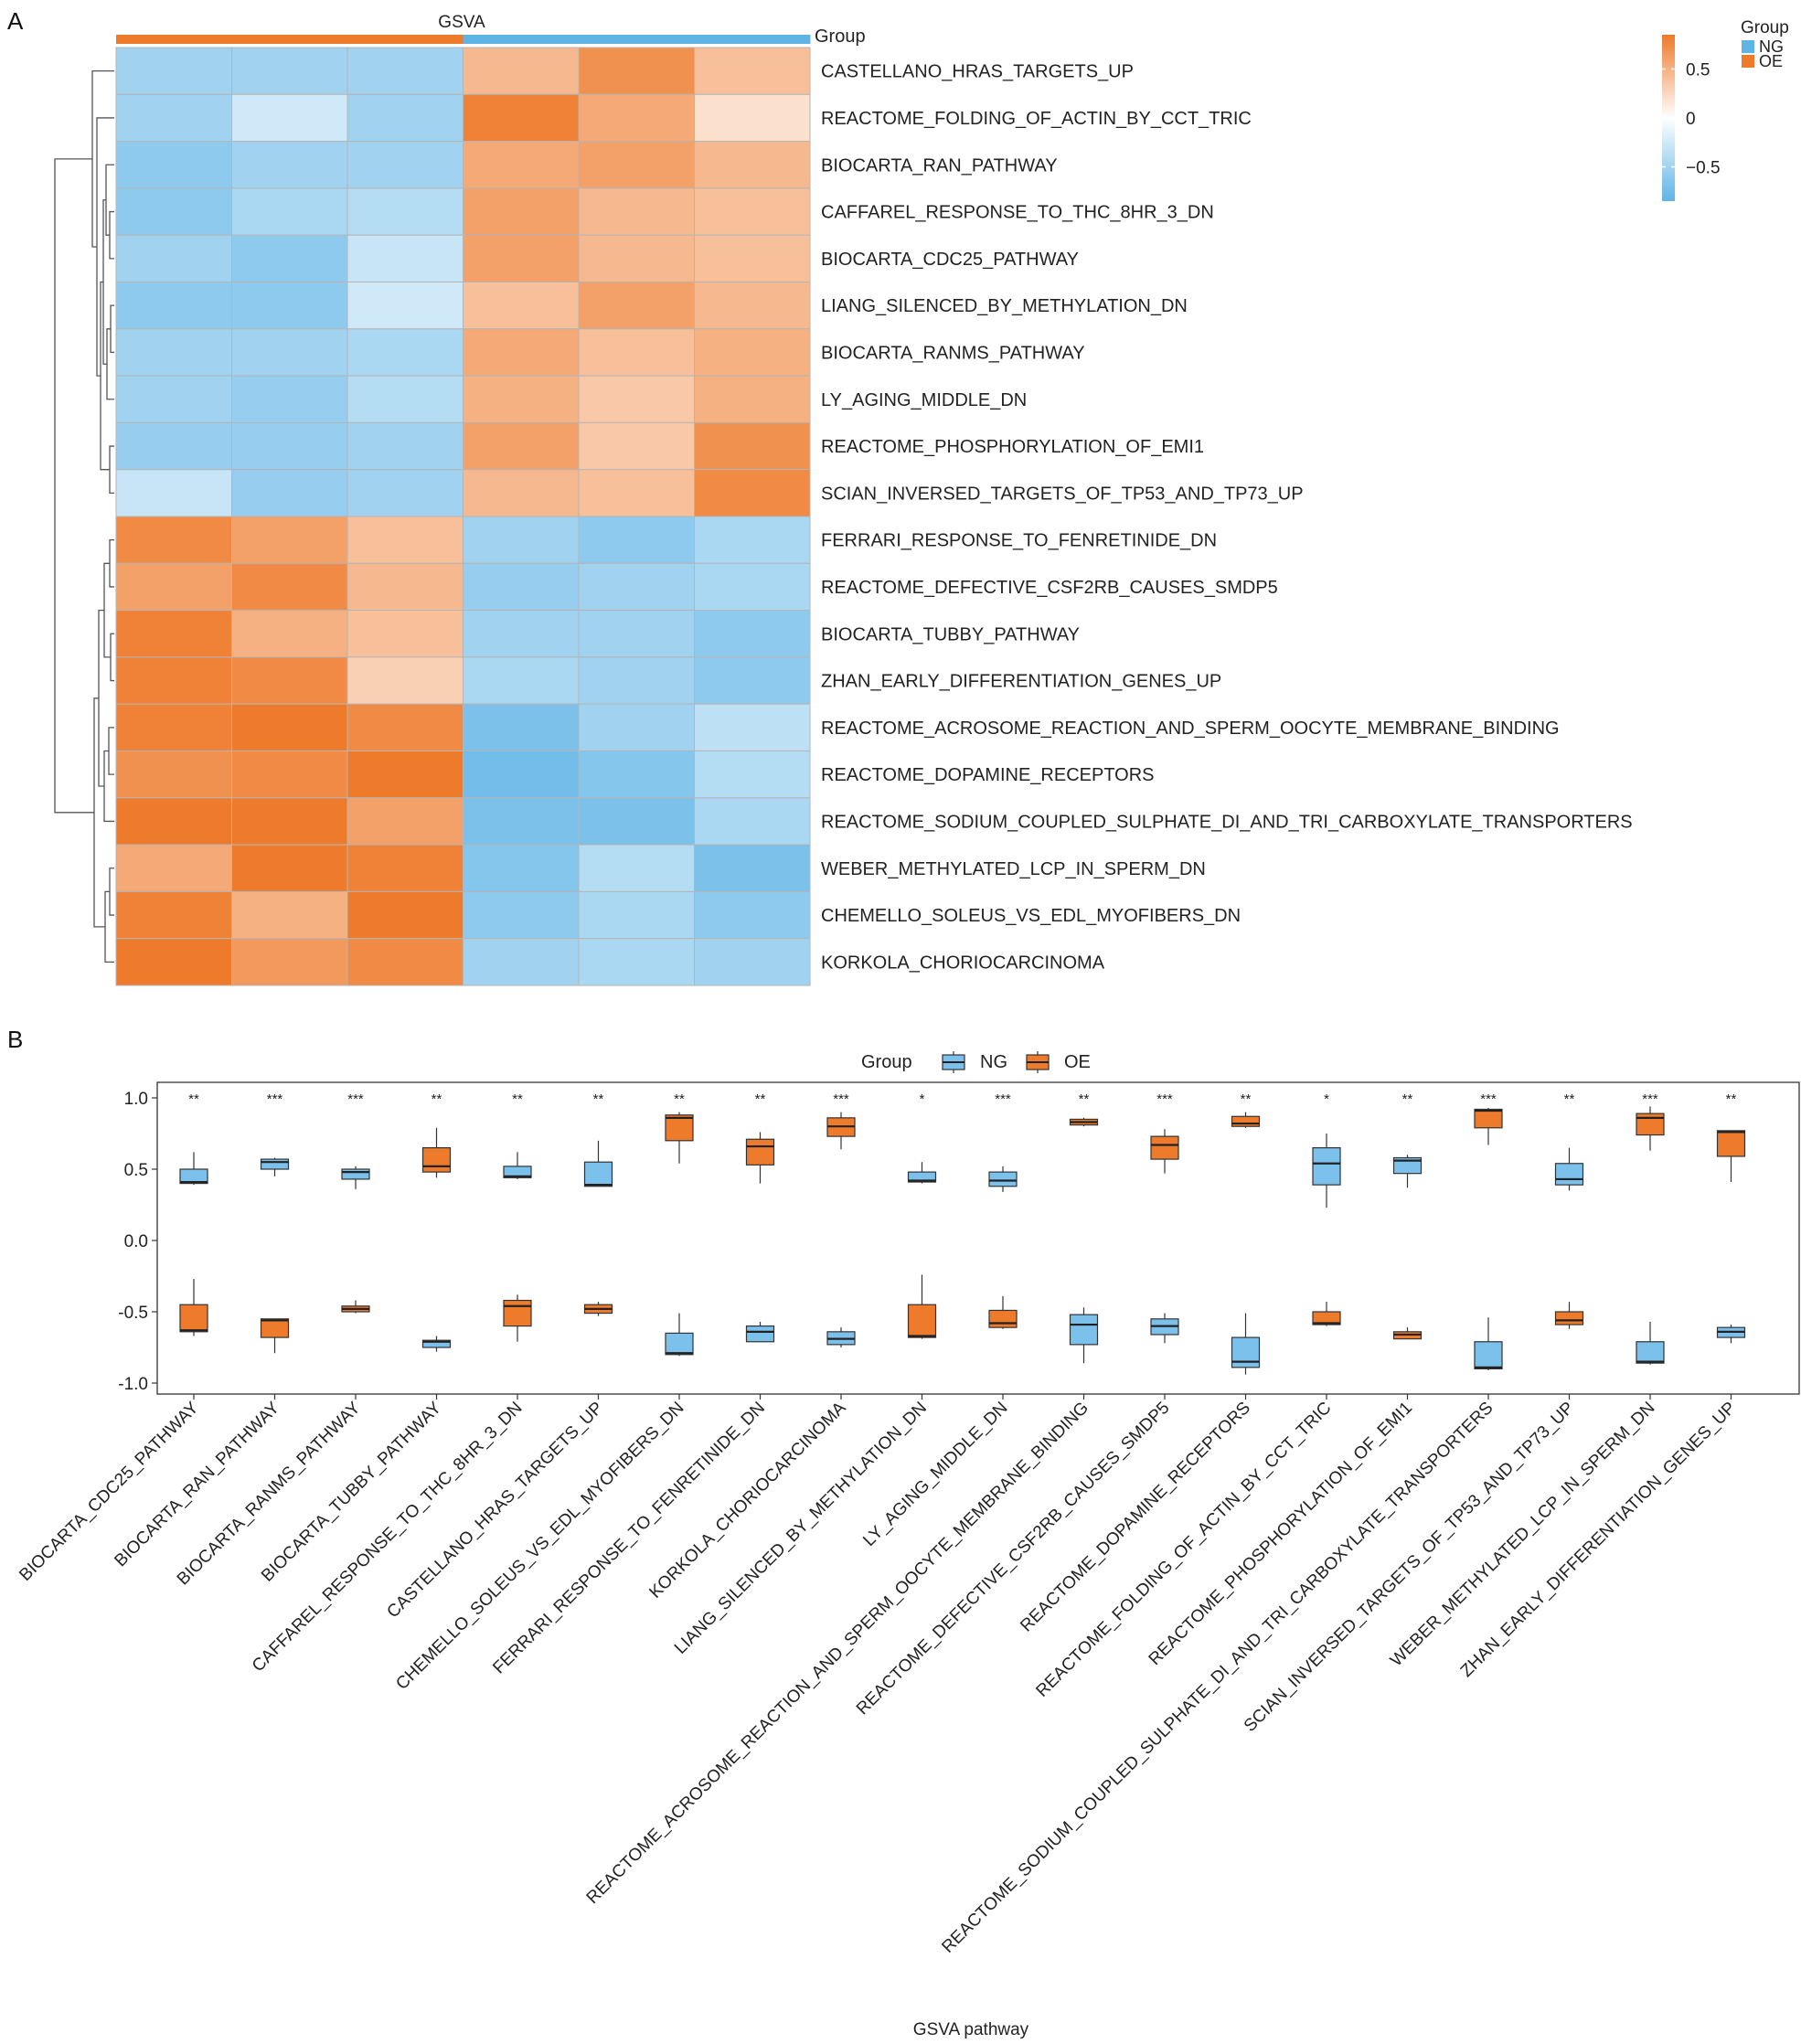 This screenshot has height=2044, width=1801. Describe the element at coordinates (962, 1253) in the screenshot. I see `boxplot-boxes` at that location.